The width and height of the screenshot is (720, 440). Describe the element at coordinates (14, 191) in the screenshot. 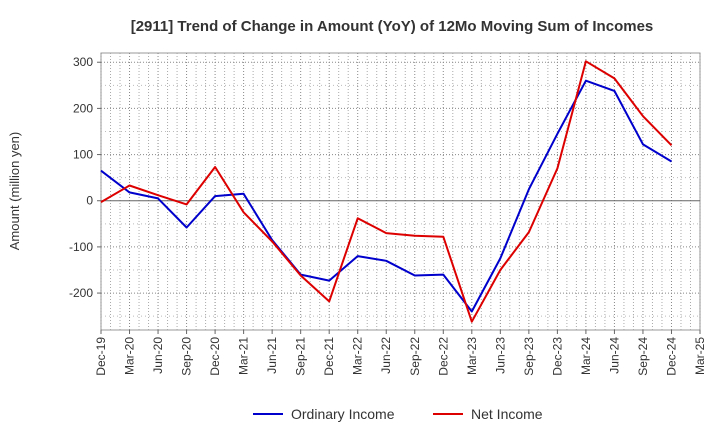

I see `y-axis-title: Amount (million yen)` at that location.